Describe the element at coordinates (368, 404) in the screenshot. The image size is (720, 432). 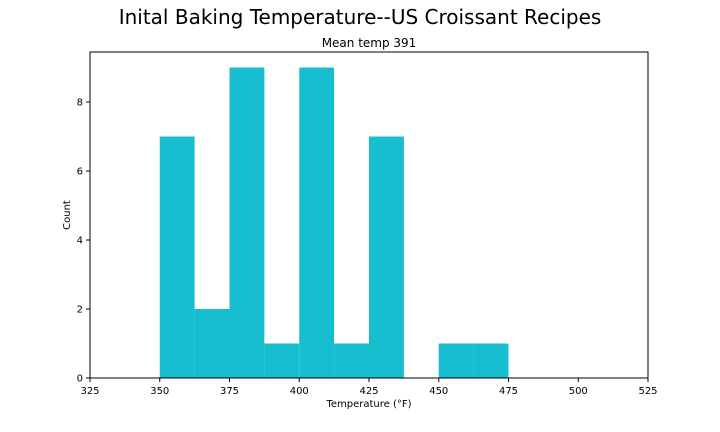
I see `x-axis-label: Temperature (°F)` at that location.